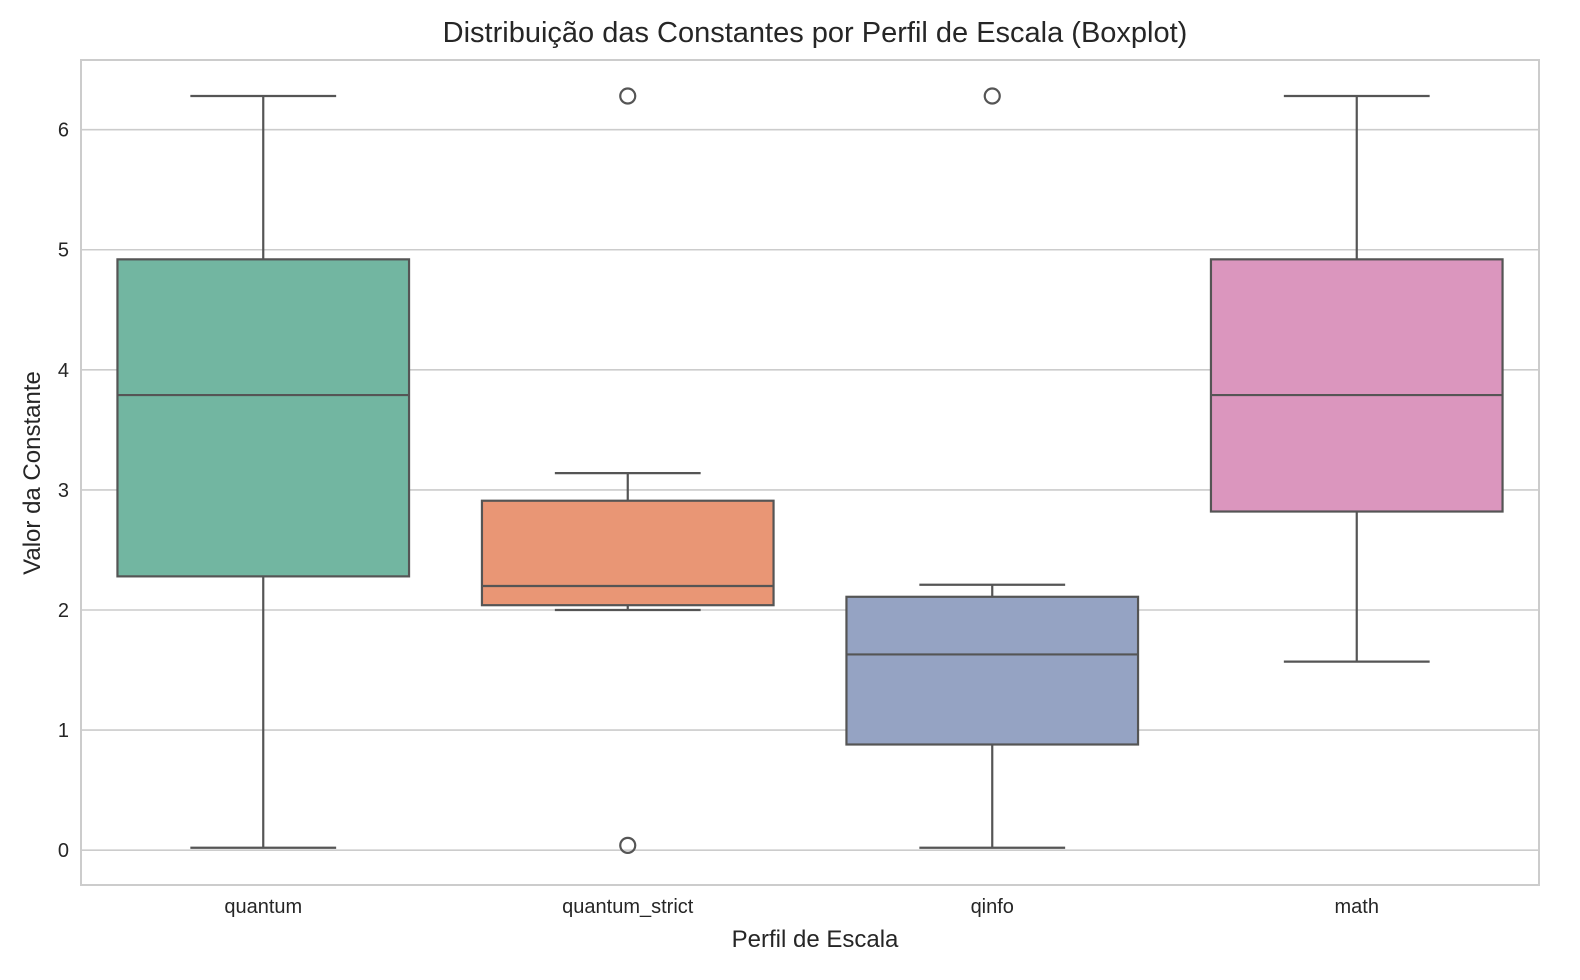 The image size is (1580, 980). I want to click on y-tick-label: 5, so click(63, 251).